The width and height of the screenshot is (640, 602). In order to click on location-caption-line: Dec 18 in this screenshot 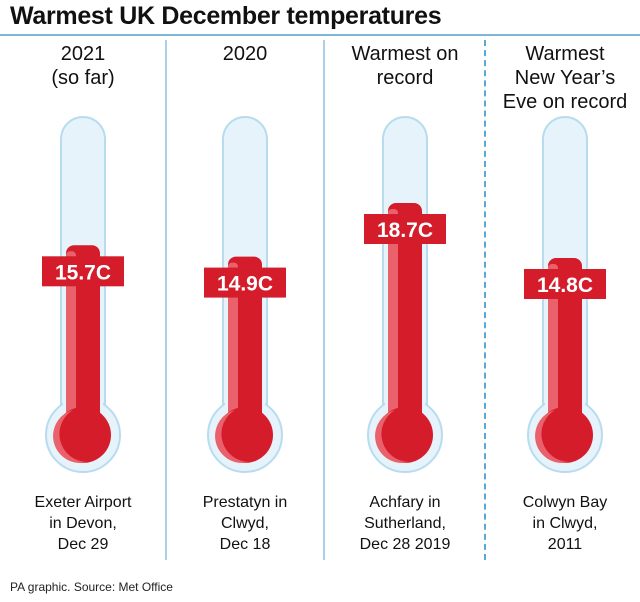, I will do `click(245, 544)`.